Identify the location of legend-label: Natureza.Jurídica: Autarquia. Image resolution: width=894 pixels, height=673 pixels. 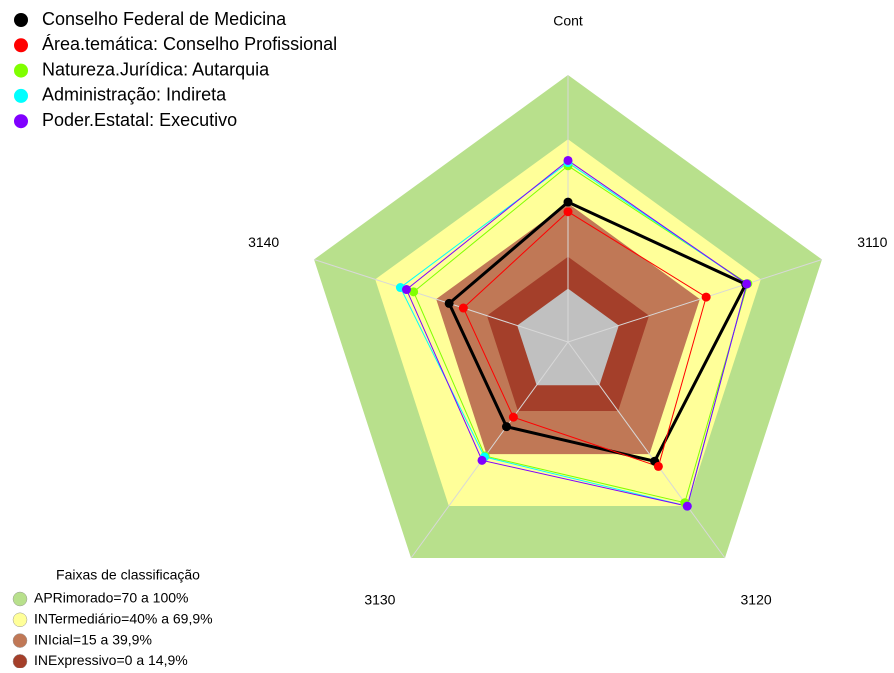
(156, 69).